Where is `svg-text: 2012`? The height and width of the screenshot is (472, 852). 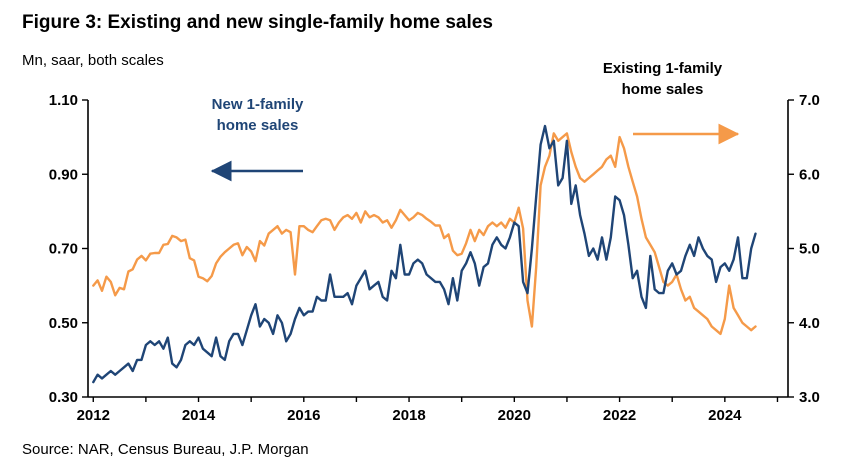 svg-text: 2012 is located at coordinates (93, 415).